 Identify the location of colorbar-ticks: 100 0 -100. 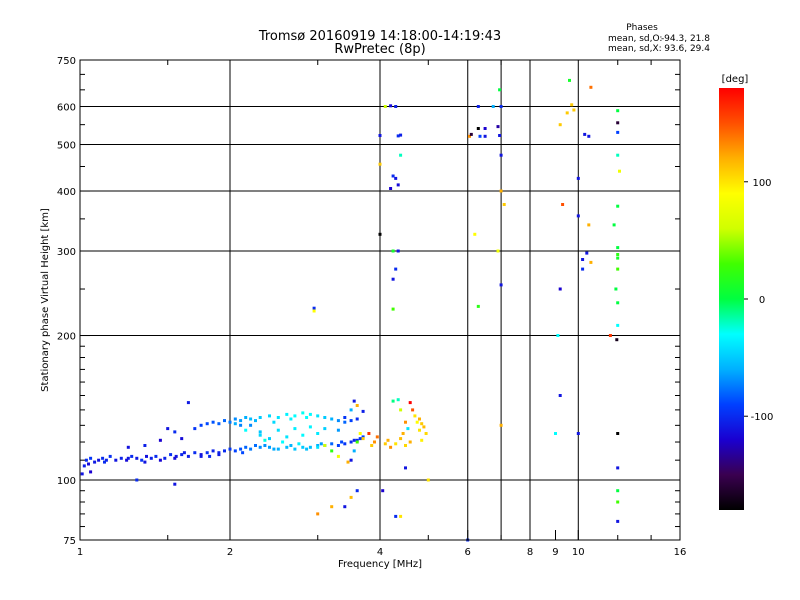
(758, 300).